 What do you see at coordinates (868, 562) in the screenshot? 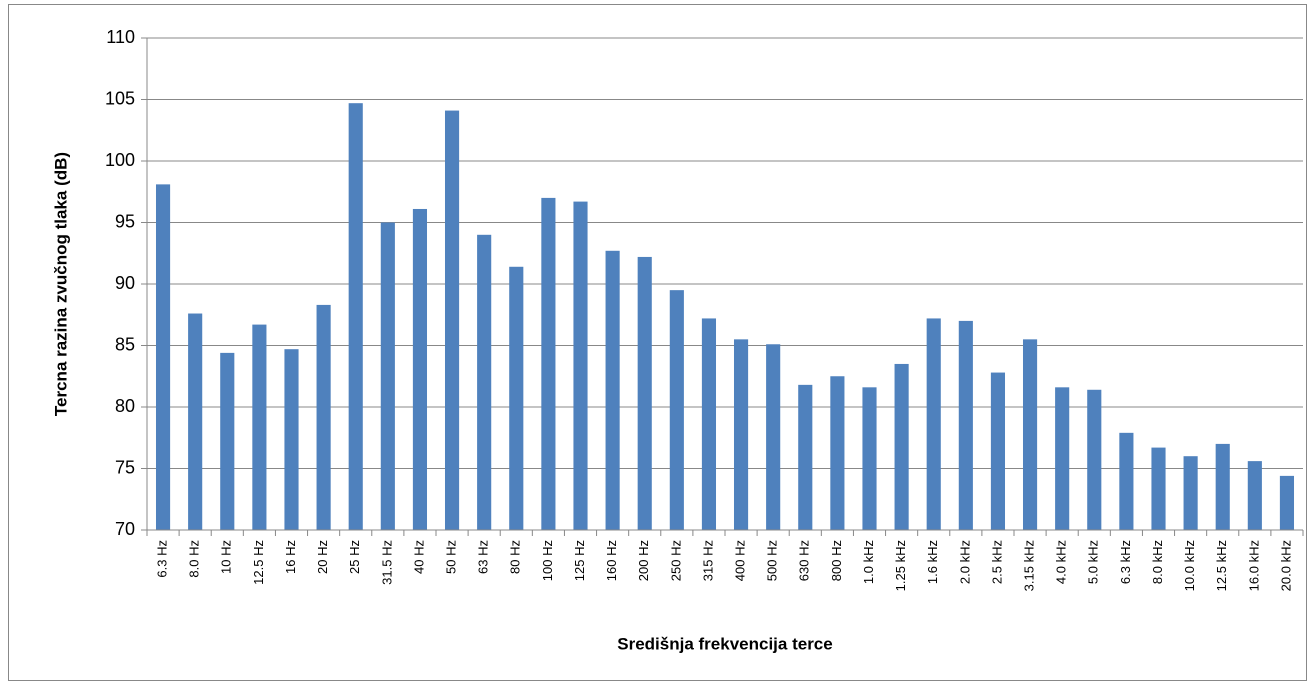
I see `x-tick-label: 1.0 kHz` at bounding box center [868, 562].